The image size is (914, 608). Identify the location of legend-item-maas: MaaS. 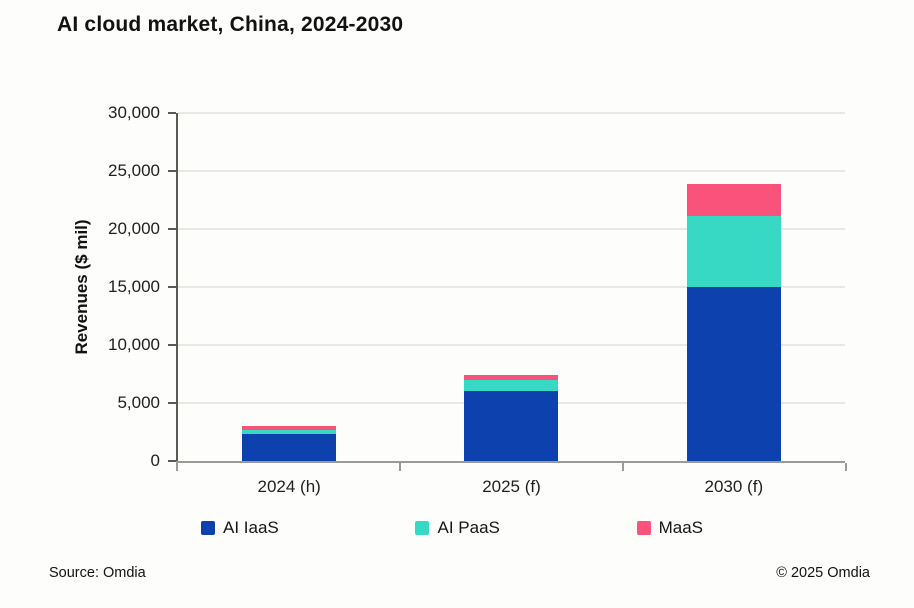
(669, 528).